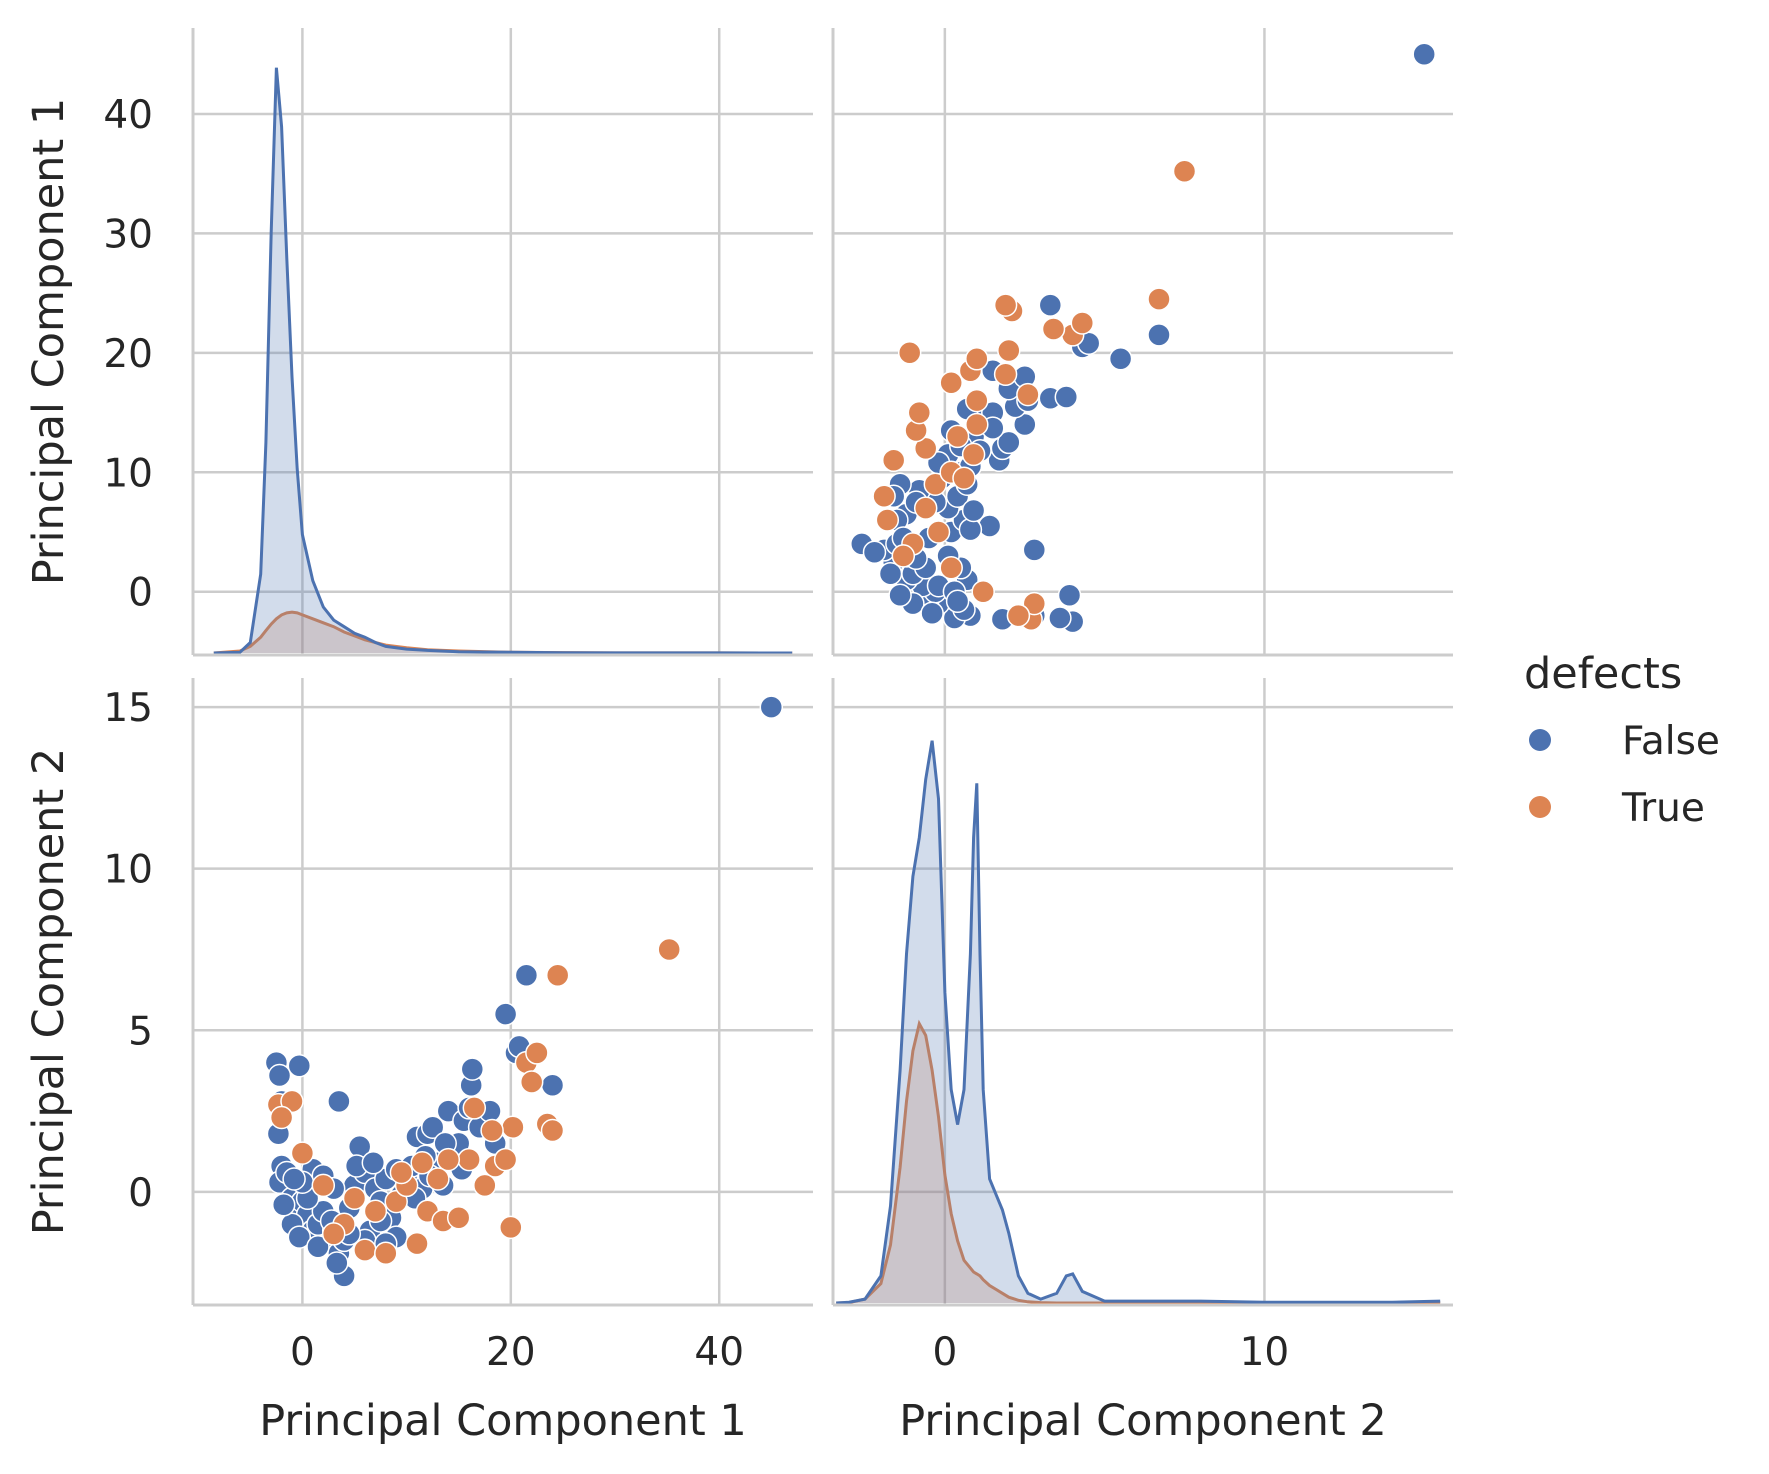  I want to click on legend-label-true: True, so click(1663, 808).